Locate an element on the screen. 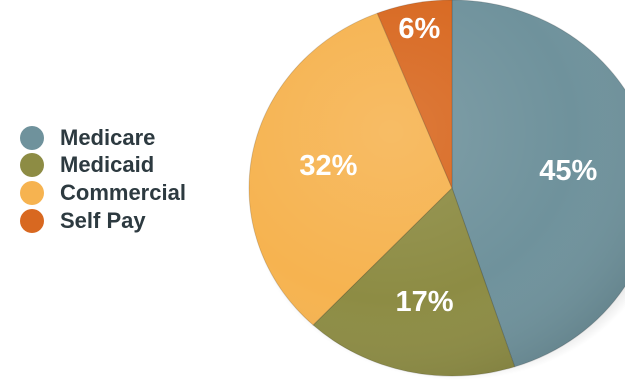 The height and width of the screenshot is (388, 625). legend-item-medicaid: Medicaid is located at coordinates (127, 163).